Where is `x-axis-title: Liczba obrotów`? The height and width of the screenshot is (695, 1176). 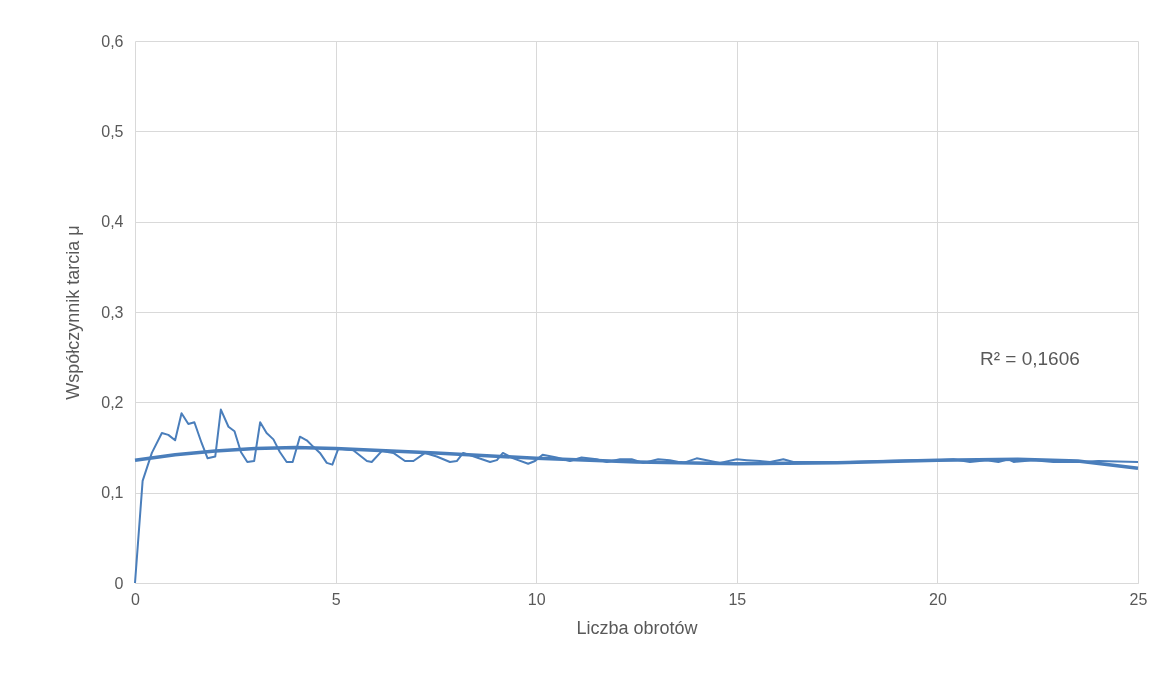
x-axis-title: Liczba obrotów is located at coordinates (637, 627).